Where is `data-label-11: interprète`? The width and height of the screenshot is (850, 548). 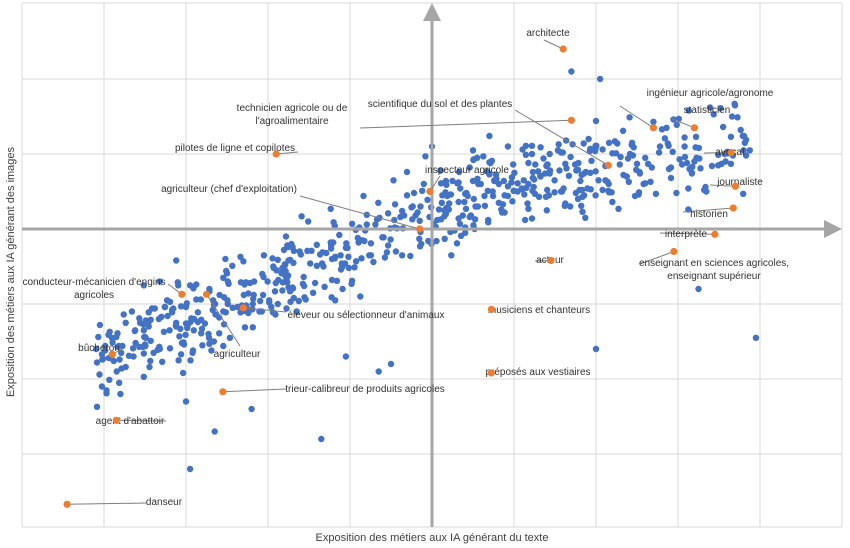 data-label-11: interprète is located at coordinates (686, 234).